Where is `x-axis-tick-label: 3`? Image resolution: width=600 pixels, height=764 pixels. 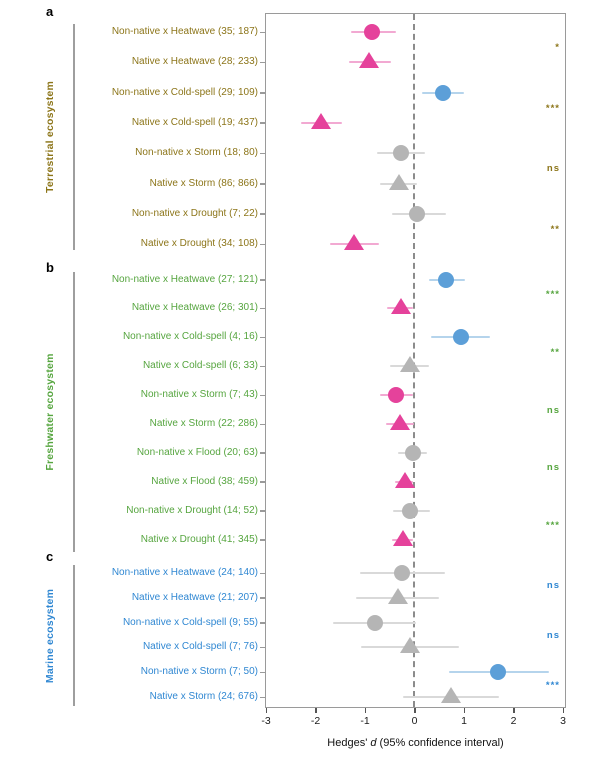
x-axis-tick-label: 3 is located at coordinates (563, 721).